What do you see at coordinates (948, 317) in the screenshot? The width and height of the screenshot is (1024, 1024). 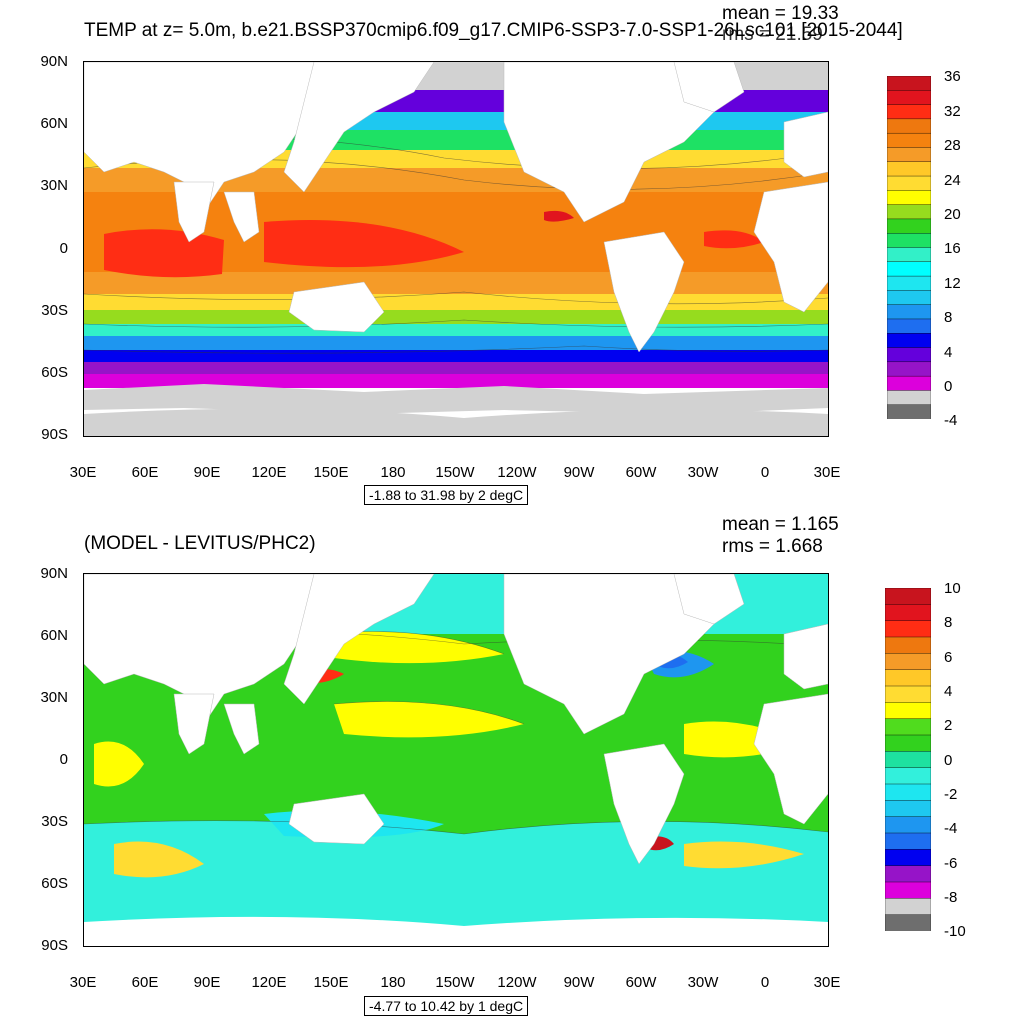 I see `top-colorbar-label: 8` at bounding box center [948, 317].